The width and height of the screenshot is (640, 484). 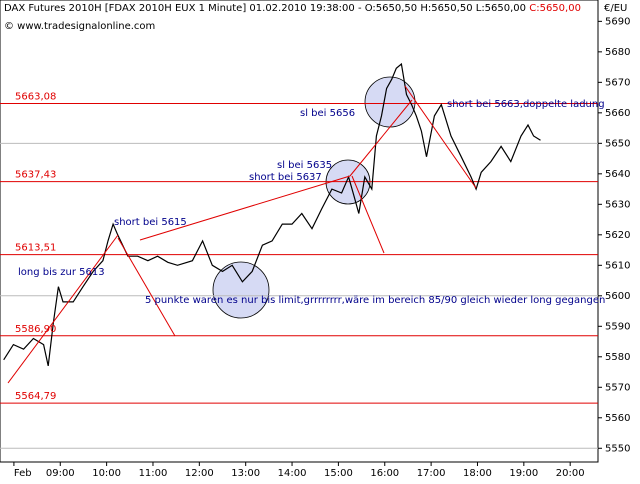 What do you see at coordinates (526, 104) in the screenshot?
I see `annotation: short bei 5663,doppelte ladung` at bounding box center [526, 104].